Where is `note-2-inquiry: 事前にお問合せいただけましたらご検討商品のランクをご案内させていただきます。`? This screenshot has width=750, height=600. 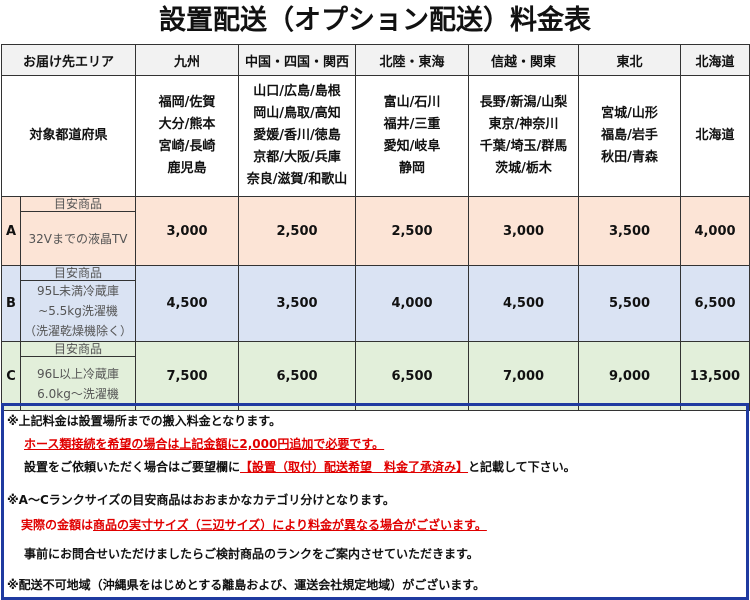
note-2-inquiry: 事前にお問合せいただけましたらご検討商品のランクをご案内させていただきます。 is located at coordinates (251, 554).